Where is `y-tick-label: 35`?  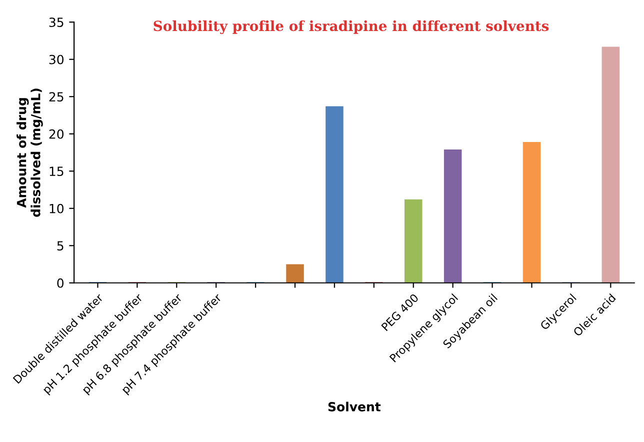
y-tick-label: 35 is located at coordinates (56, 23).